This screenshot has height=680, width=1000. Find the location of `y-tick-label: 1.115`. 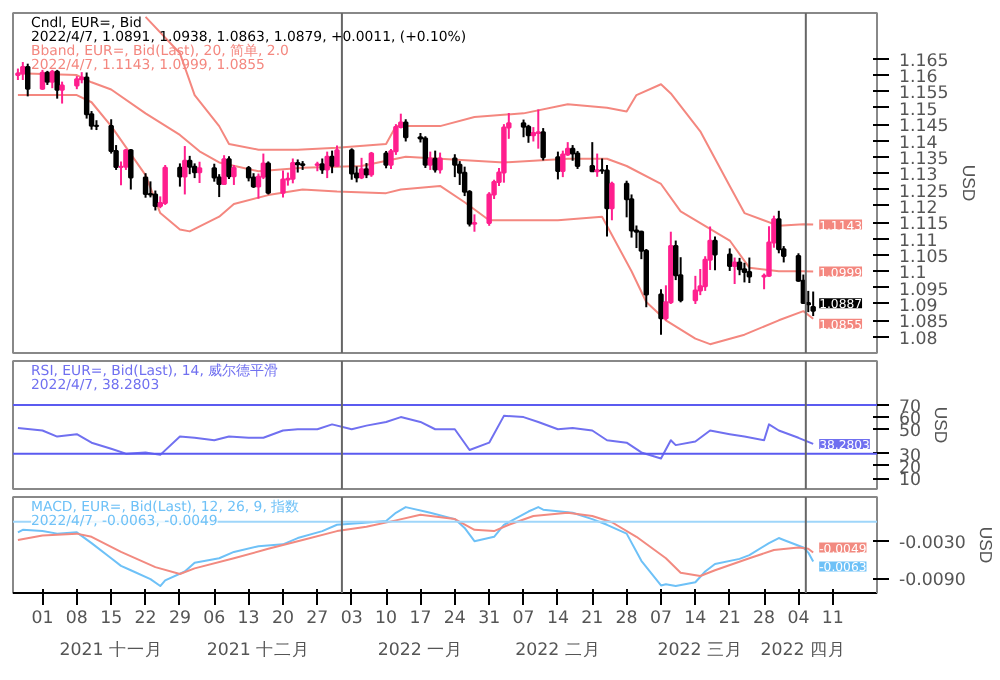

y-tick-label: 1.115 is located at coordinates (924, 225).